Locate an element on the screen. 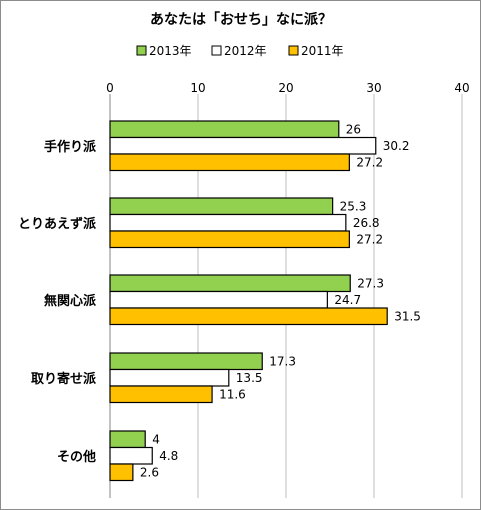 This screenshot has width=481, height=510. chart-legend: 2013年 2012年 2011年 is located at coordinates (240, 51).